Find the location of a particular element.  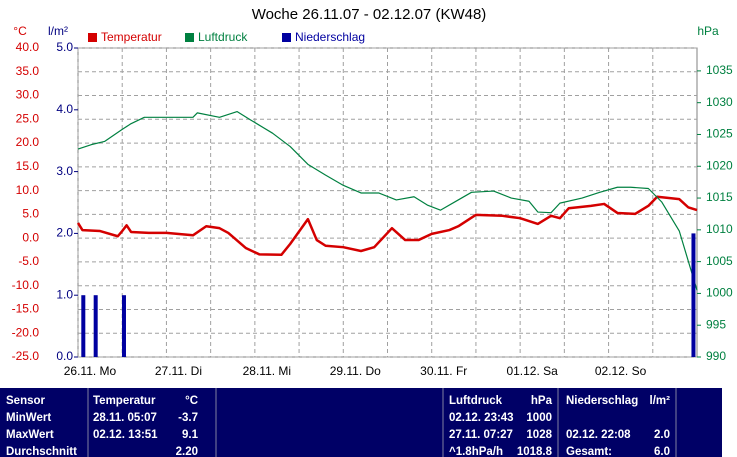

legend-label: Luftdruck is located at coordinates (223, 37).